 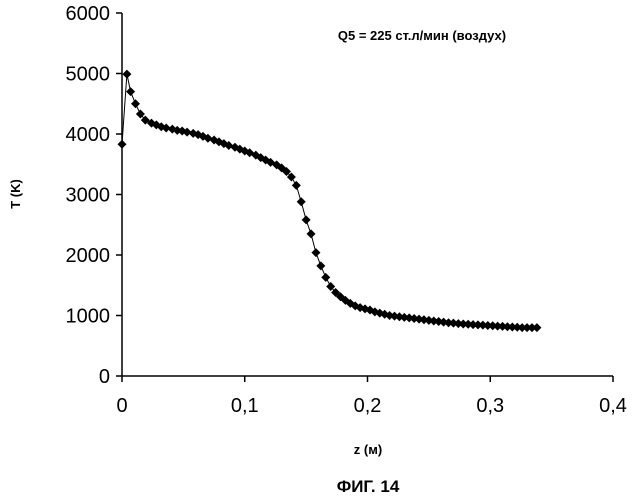 What do you see at coordinates (15, 194) in the screenshot?
I see `y-axis-title: T (K)` at bounding box center [15, 194].